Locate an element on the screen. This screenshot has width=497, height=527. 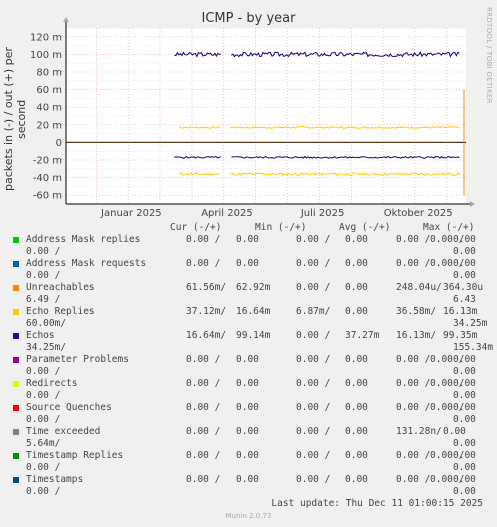
x-tick-label: Juli 2025 is located at coordinates (322, 213).